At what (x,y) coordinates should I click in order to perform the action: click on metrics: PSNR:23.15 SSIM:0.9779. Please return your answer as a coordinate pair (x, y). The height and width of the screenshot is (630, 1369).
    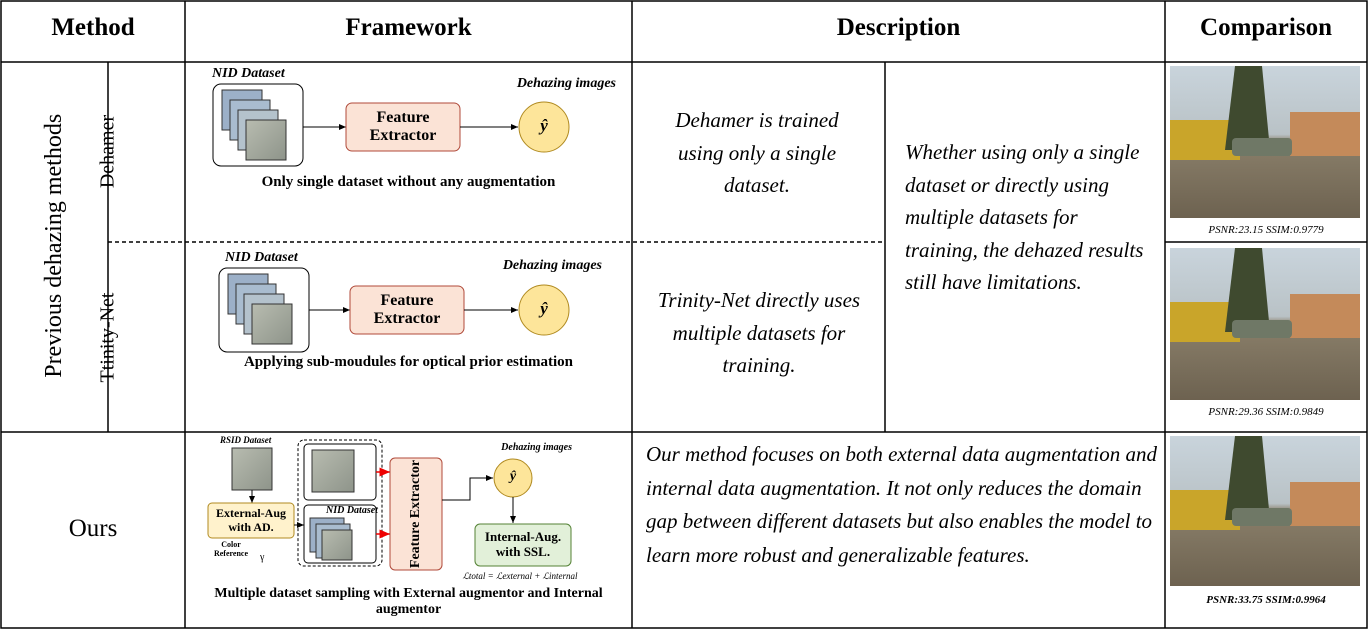
    Looking at the image, I should click on (1266, 230).